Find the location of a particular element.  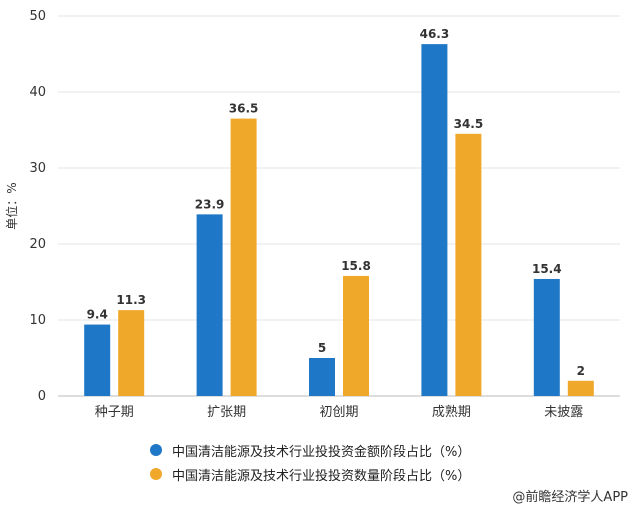

legend-label-count: 中国清洁能源及技术行业投投资数量阶段占比（%） is located at coordinates (321, 476).